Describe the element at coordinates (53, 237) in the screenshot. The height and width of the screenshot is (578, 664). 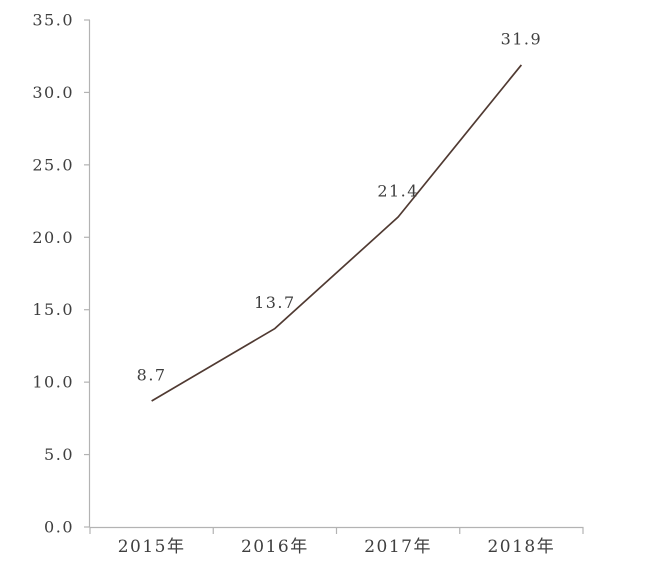
I see `y-tick-label: 20.0` at that location.